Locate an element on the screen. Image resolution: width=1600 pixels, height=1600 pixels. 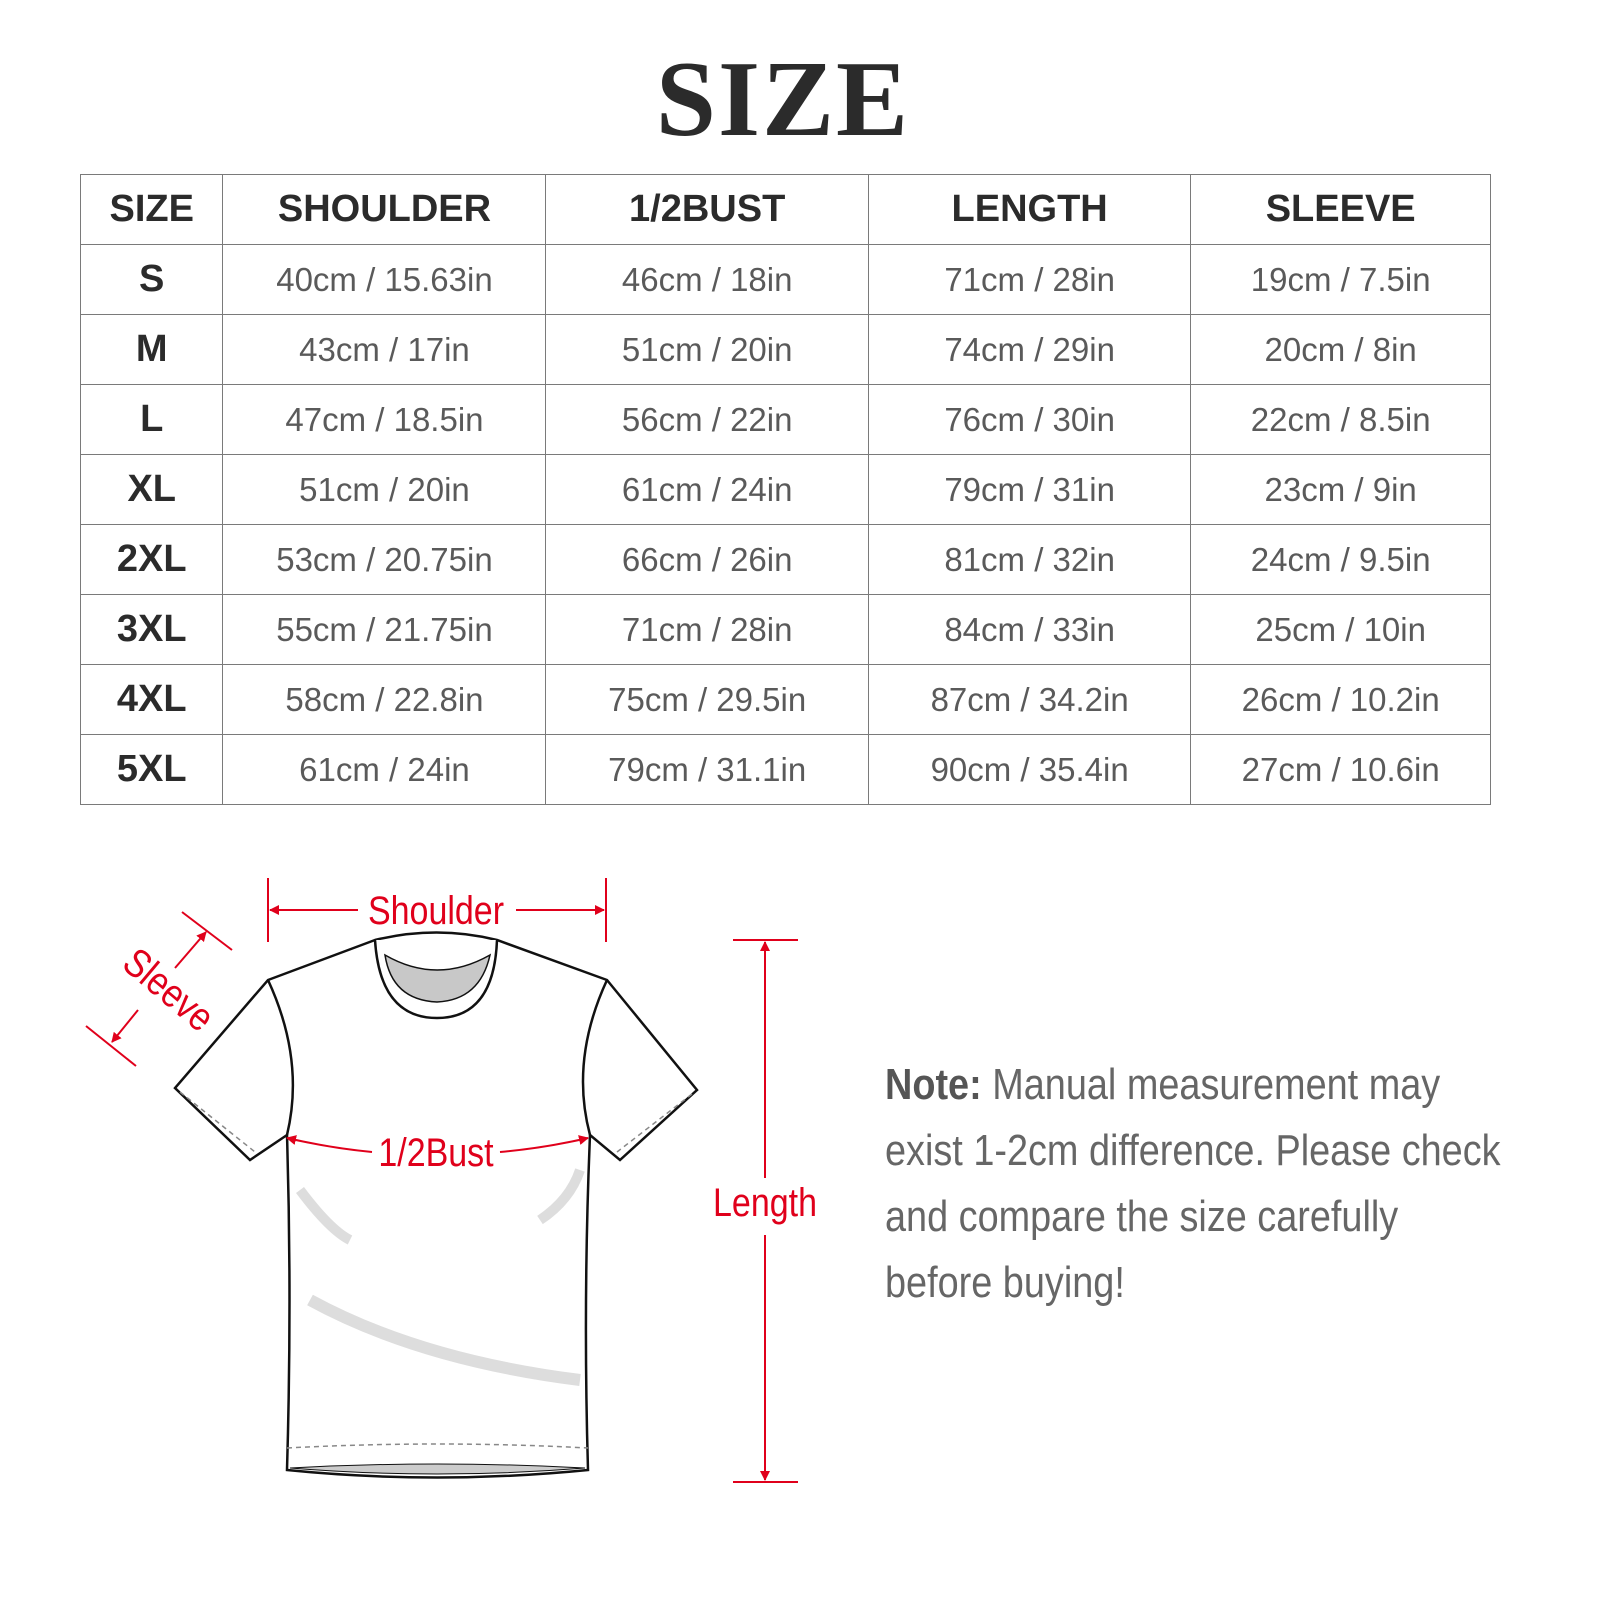
measurement-cell: 22cm / 8.5in is located at coordinates (1340, 419).